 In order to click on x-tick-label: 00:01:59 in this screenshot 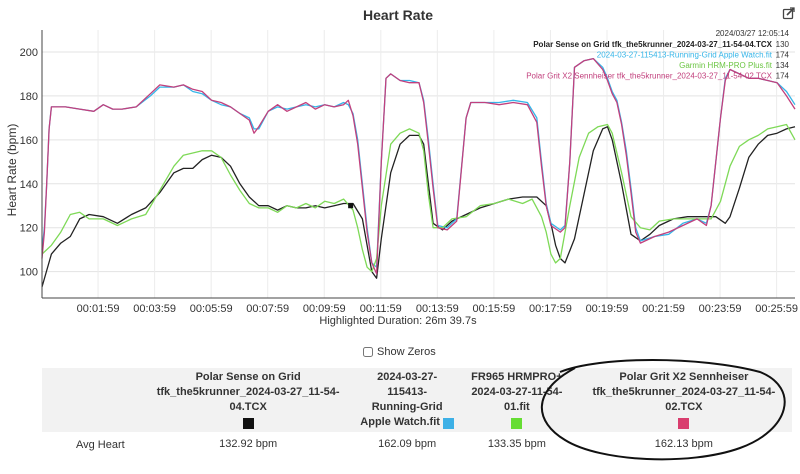, I will do `click(98, 309)`.